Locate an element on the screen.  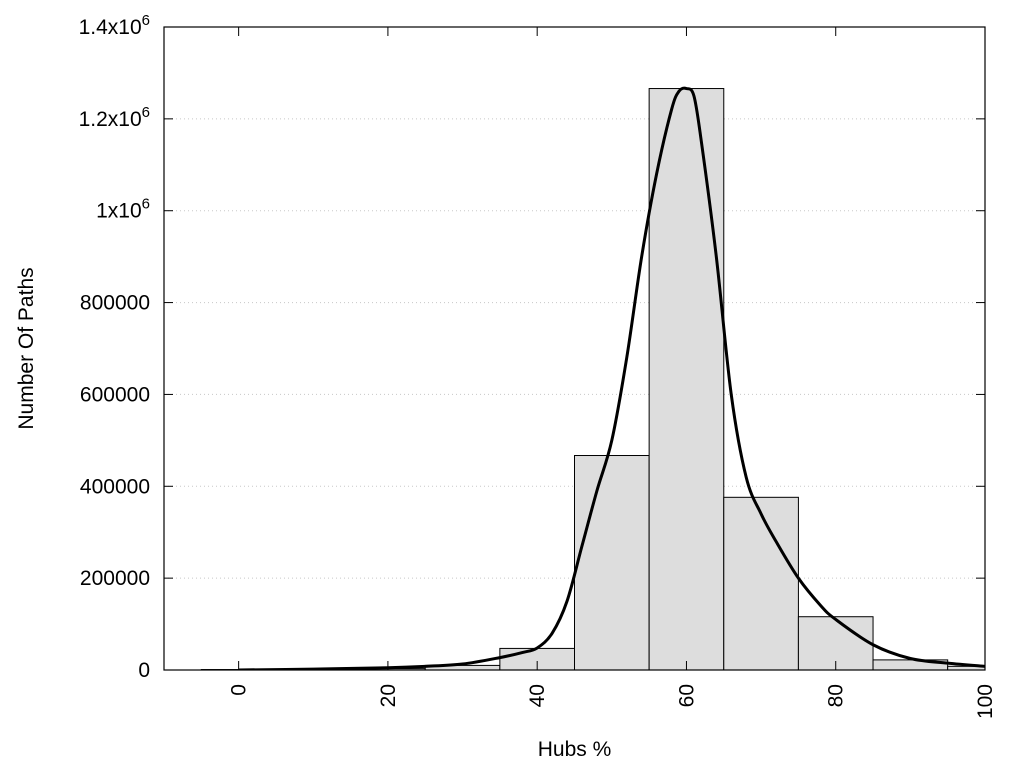
y-tick-label-3: 600000 is located at coordinates (115, 394).